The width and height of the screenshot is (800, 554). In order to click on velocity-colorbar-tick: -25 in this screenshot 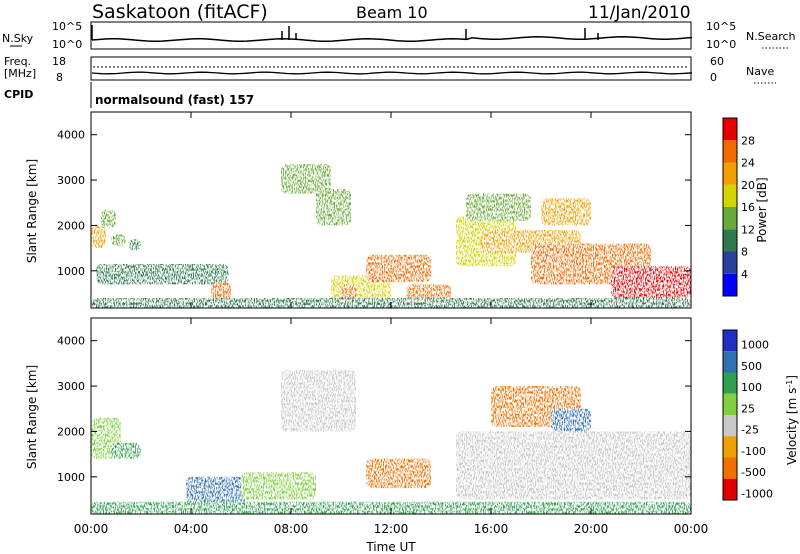, I will do `click(750, 430)`.